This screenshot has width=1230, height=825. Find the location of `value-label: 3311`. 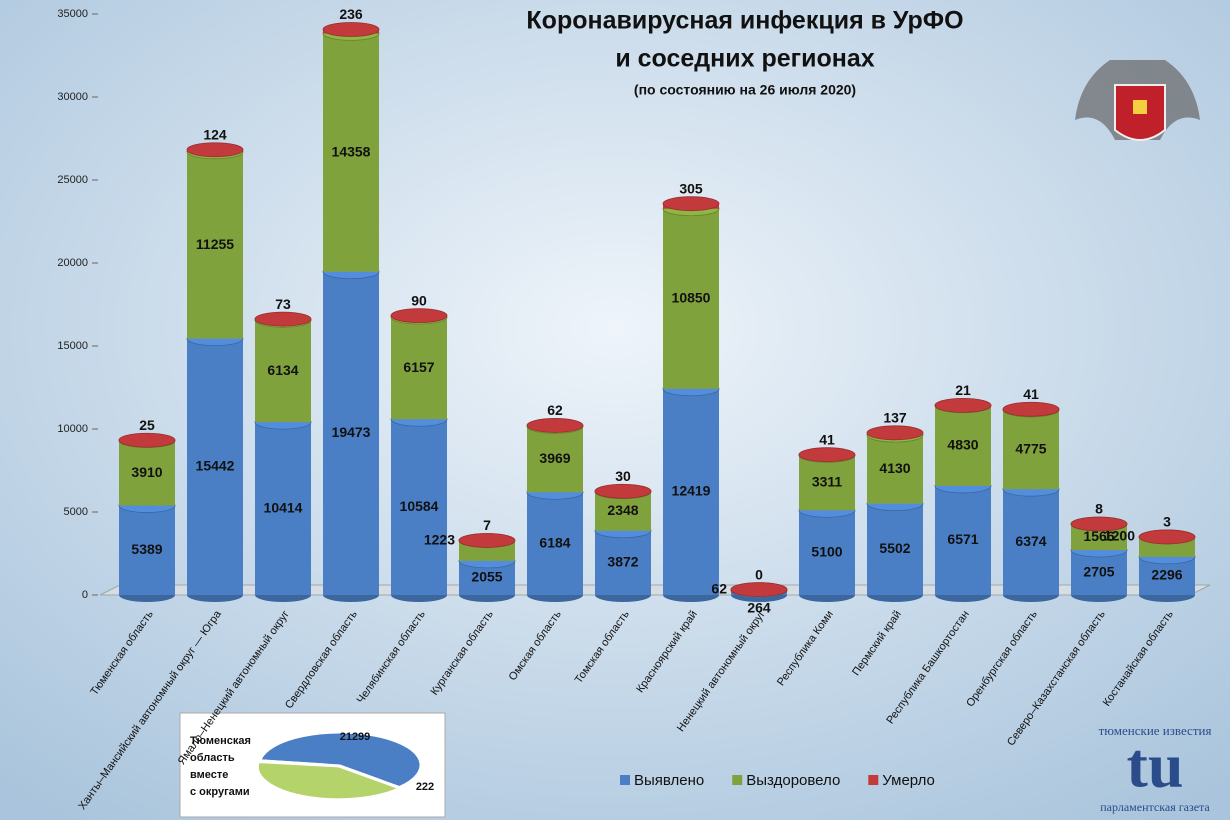

value-label: 3311 is located at coordinates (827, 482).